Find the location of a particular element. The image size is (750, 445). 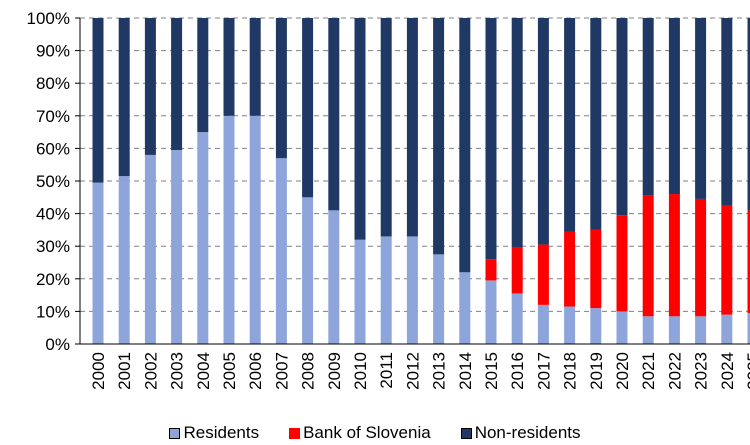

y-tick-label: 60% is located at coordinates (53, 148).